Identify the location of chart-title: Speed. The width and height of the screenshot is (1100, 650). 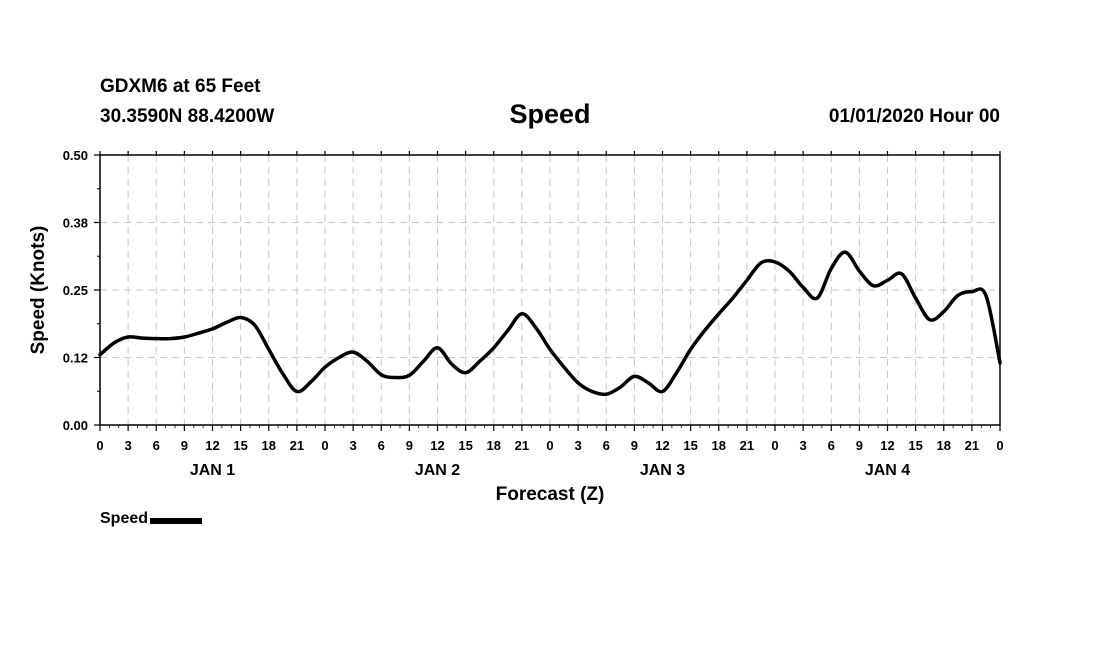
(550, 114).